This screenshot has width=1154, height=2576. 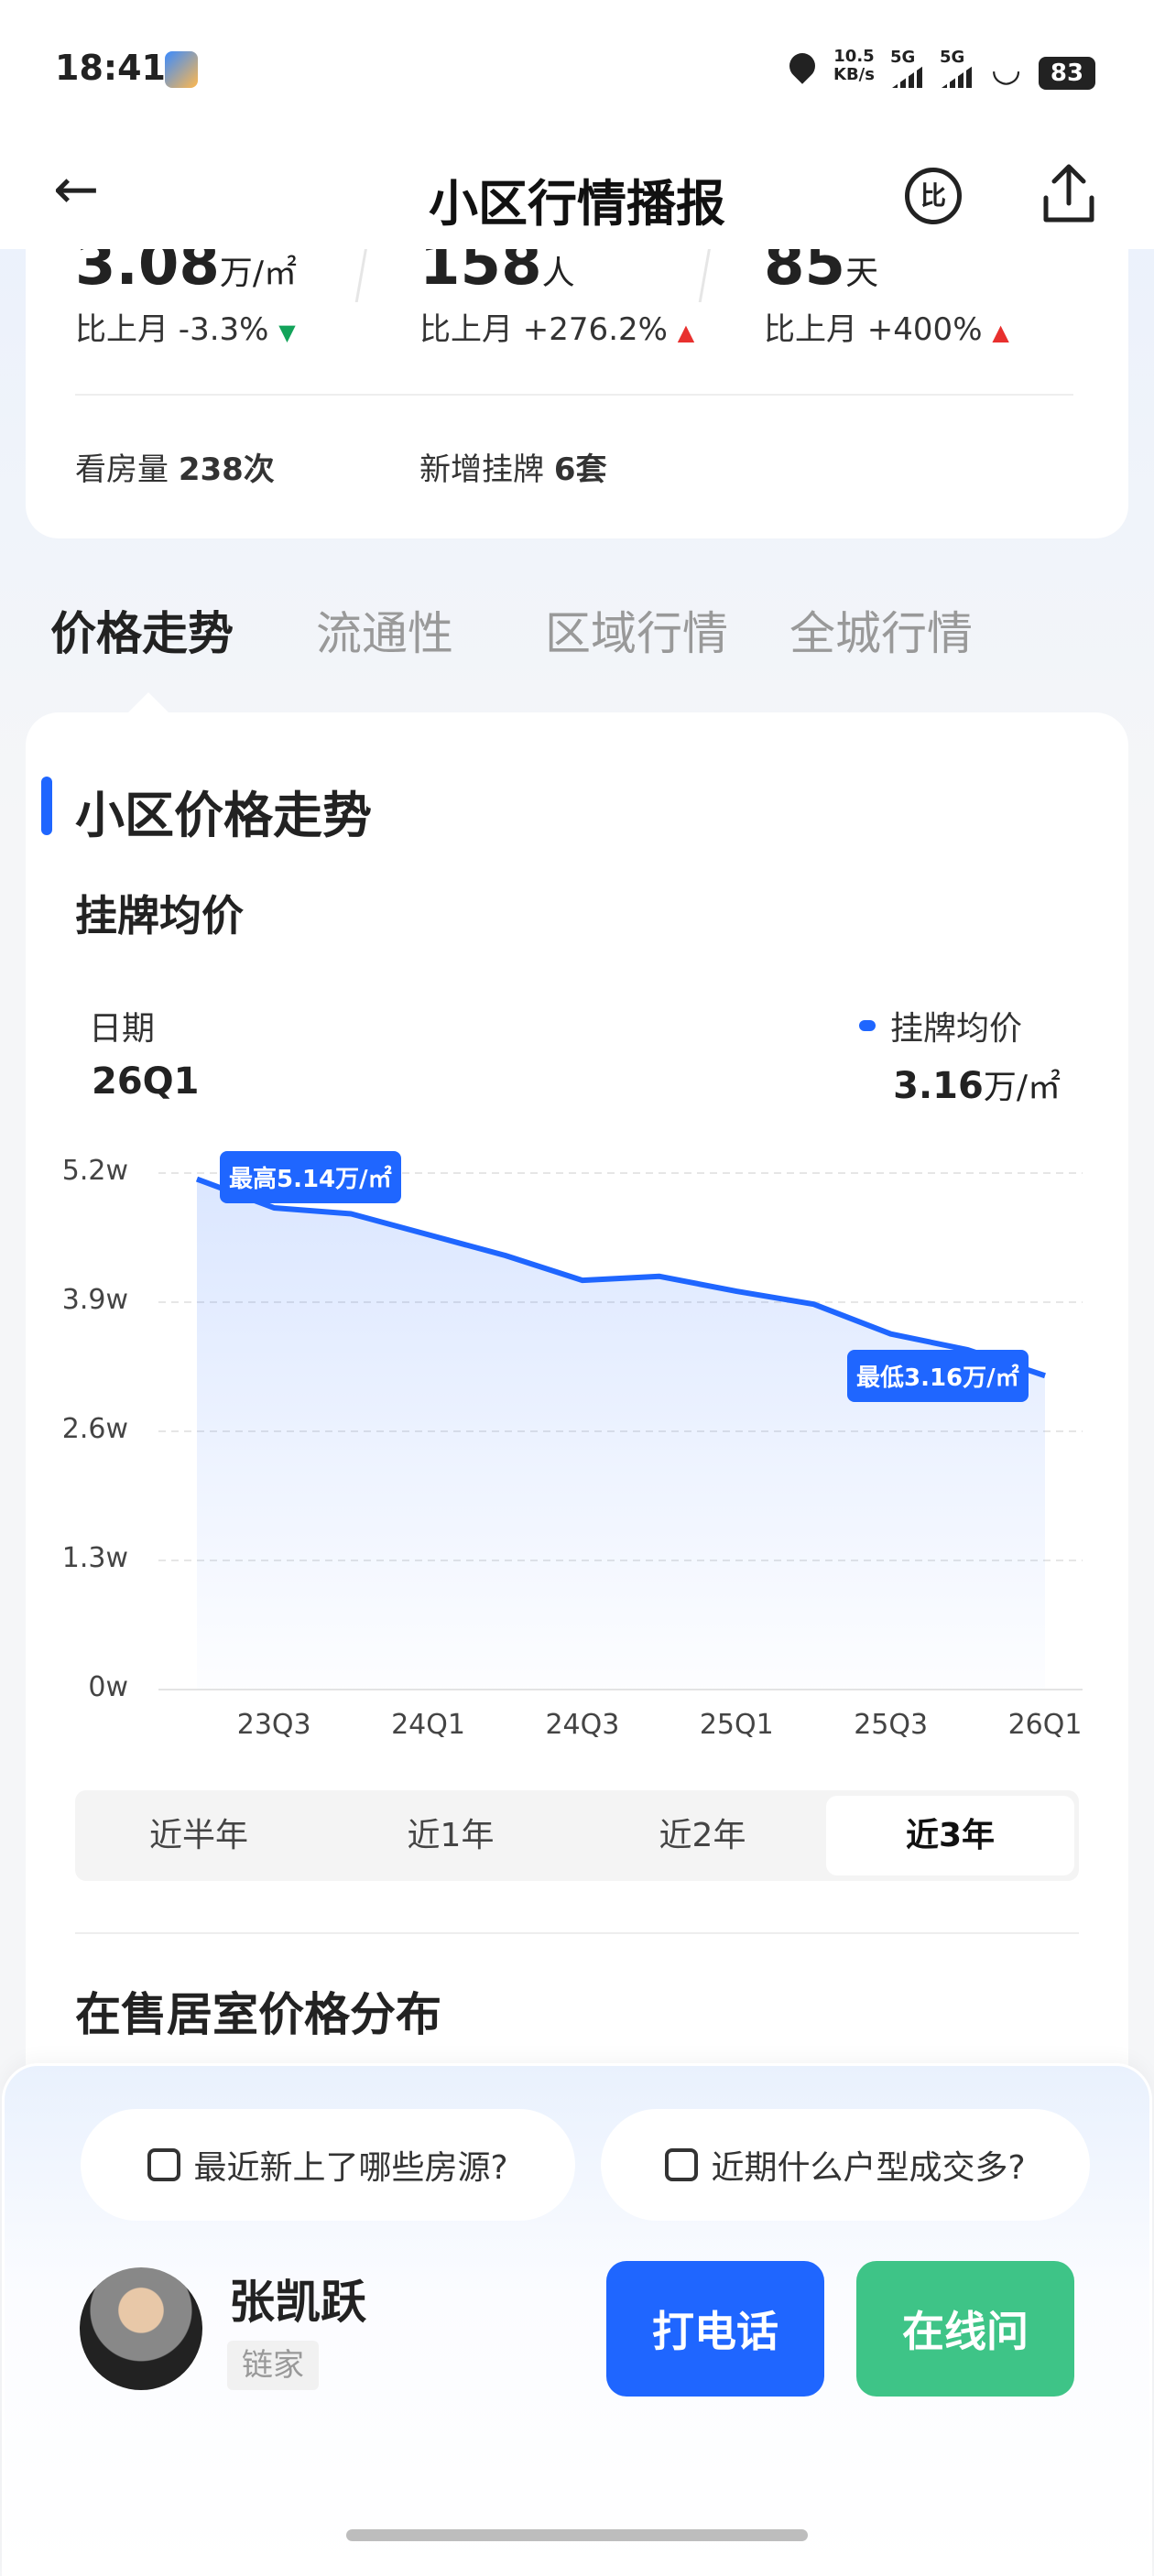 I want to click on stat-visitors-change: 比上月 +276.2% ▲, so click(x=557, y=329).